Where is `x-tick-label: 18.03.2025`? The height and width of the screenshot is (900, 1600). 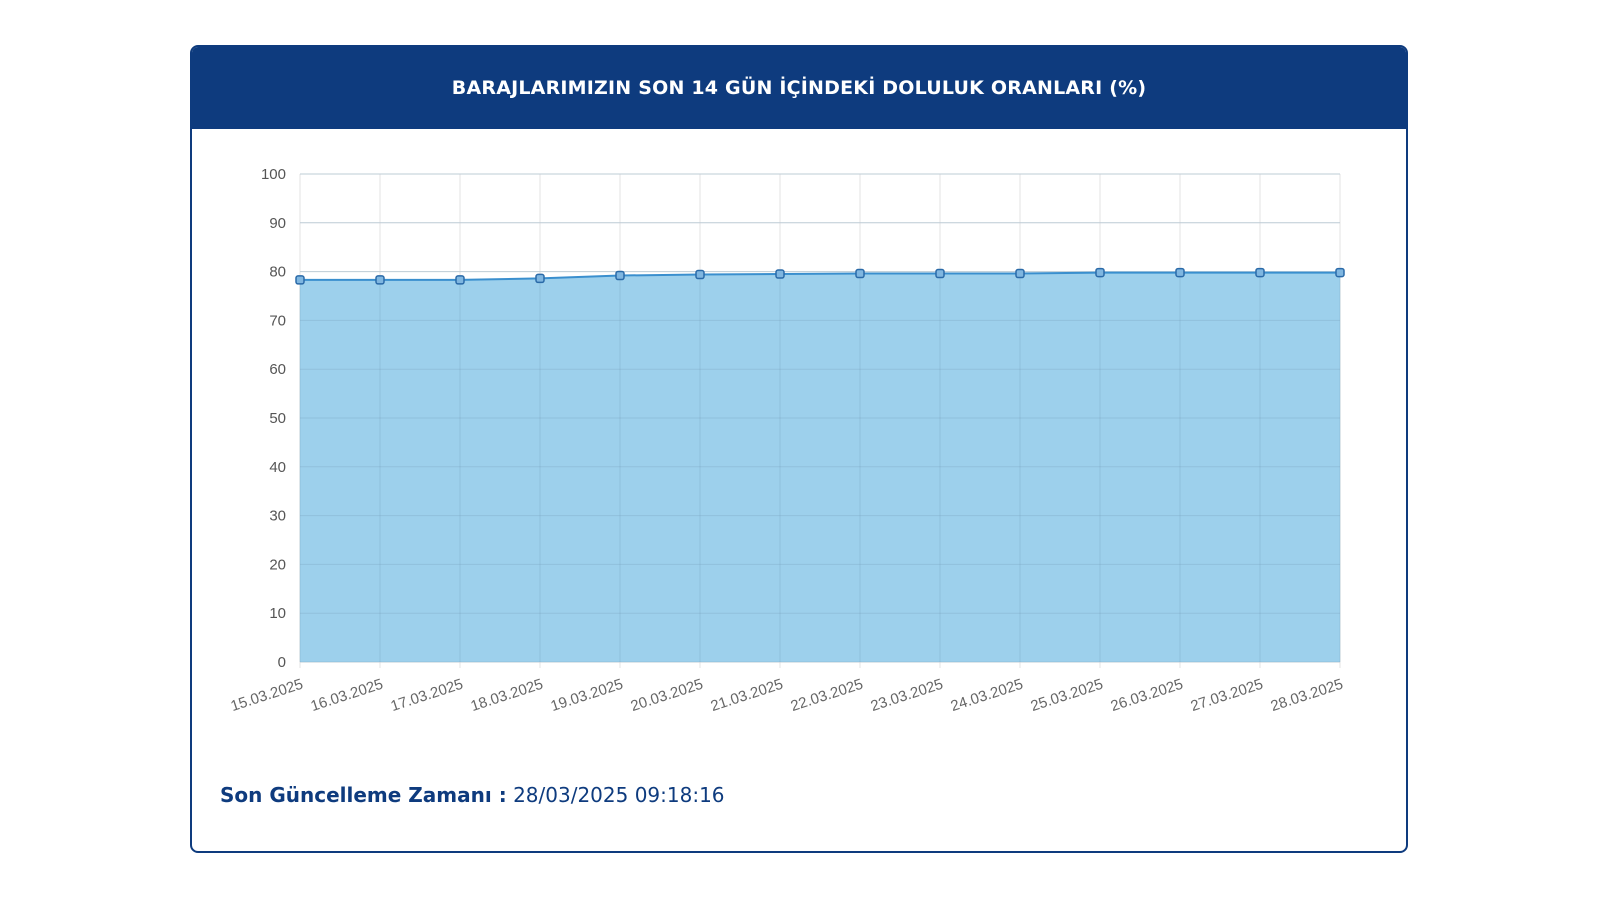
x-tick-label: 18.03.2025 is located at coordinates (507, 695).